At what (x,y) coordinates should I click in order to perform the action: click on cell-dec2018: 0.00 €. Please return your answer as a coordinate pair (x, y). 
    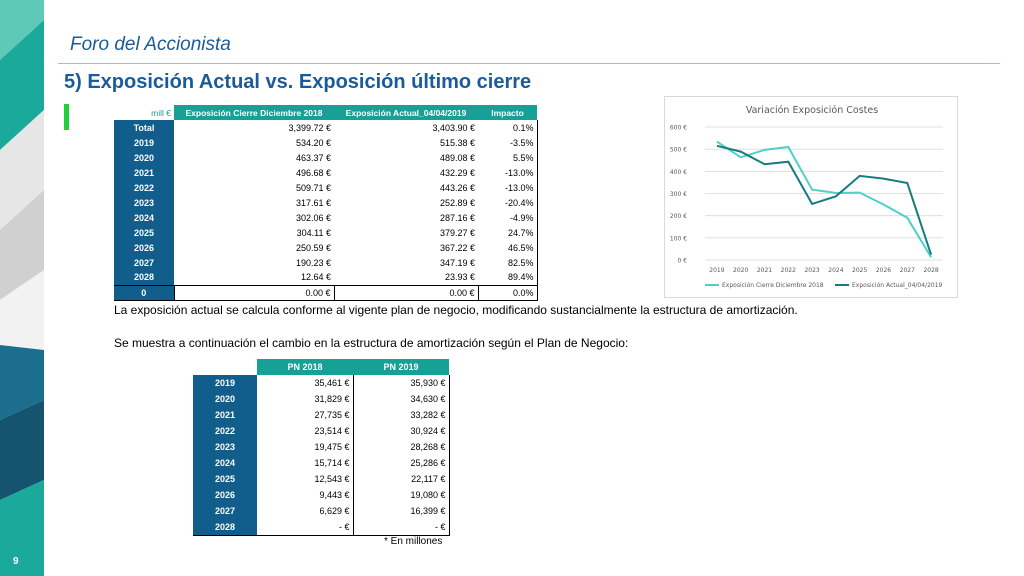
    Looking at the image, I should click on (254, 292).